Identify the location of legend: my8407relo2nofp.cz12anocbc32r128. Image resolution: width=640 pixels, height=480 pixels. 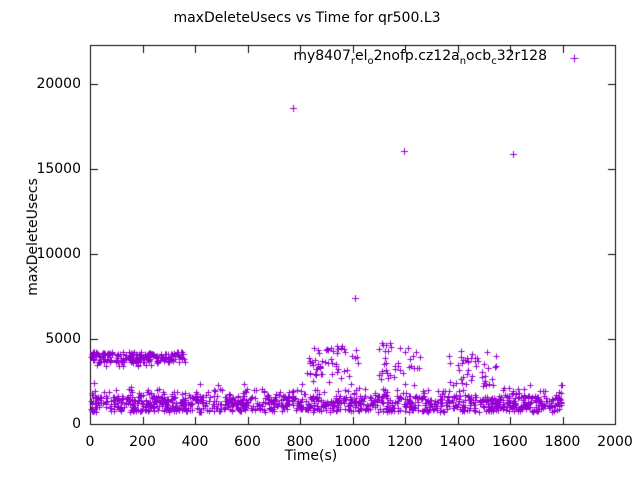
(420, 57).